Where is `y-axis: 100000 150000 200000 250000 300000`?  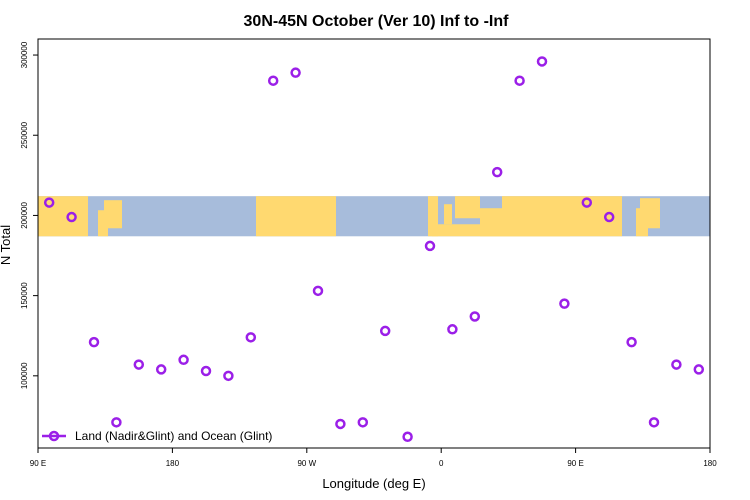
y-axis: 100000 150000 200000 250000 300000 is located at coordinates (29, 215).